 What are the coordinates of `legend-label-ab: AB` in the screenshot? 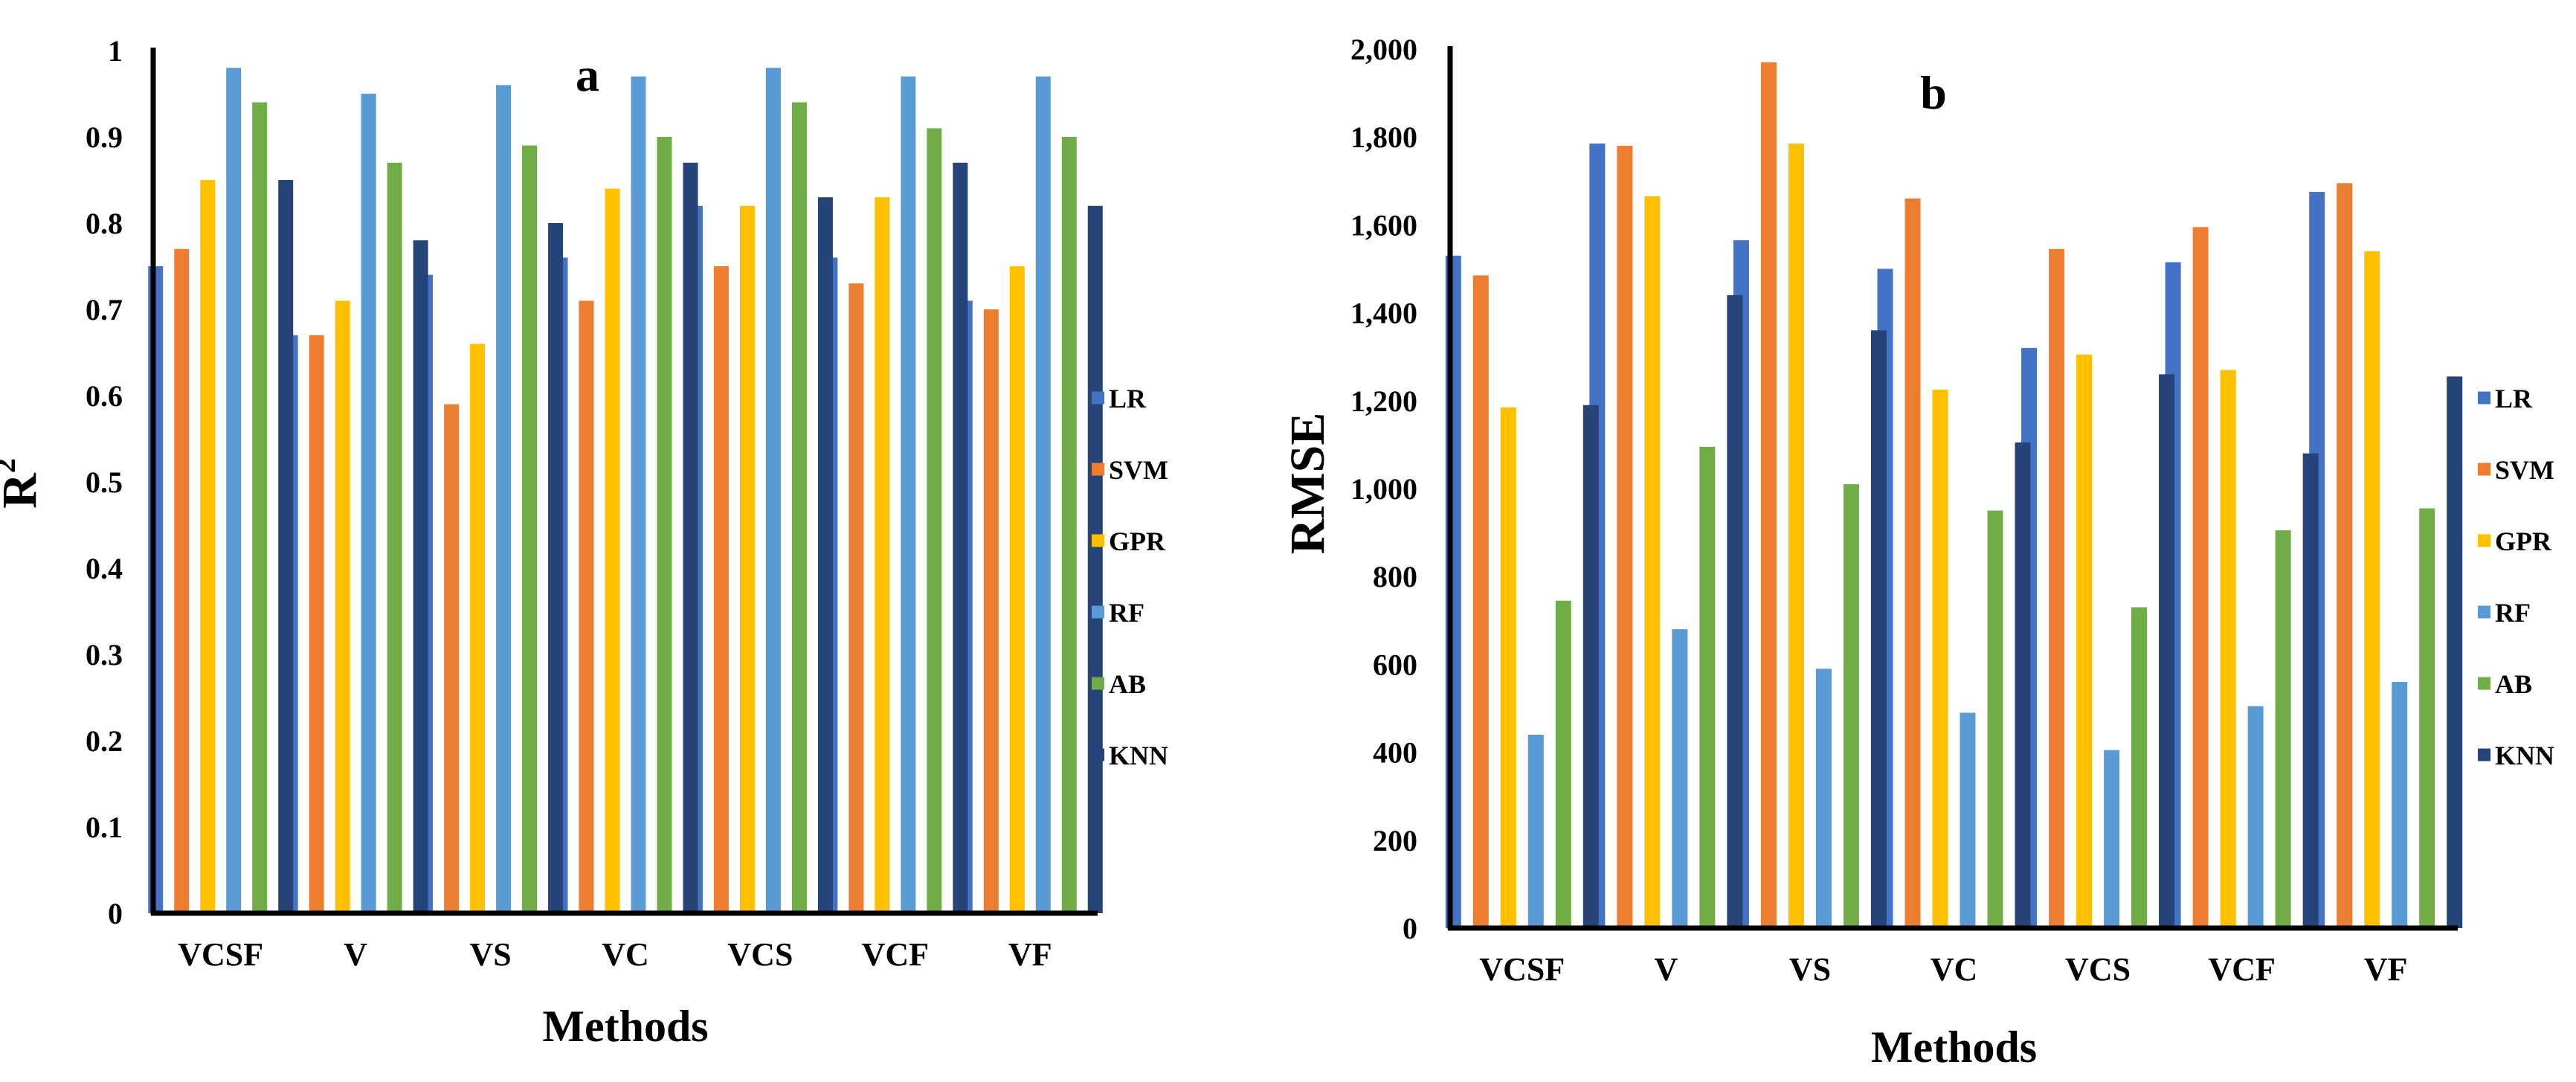 It's located at (1127, 684).